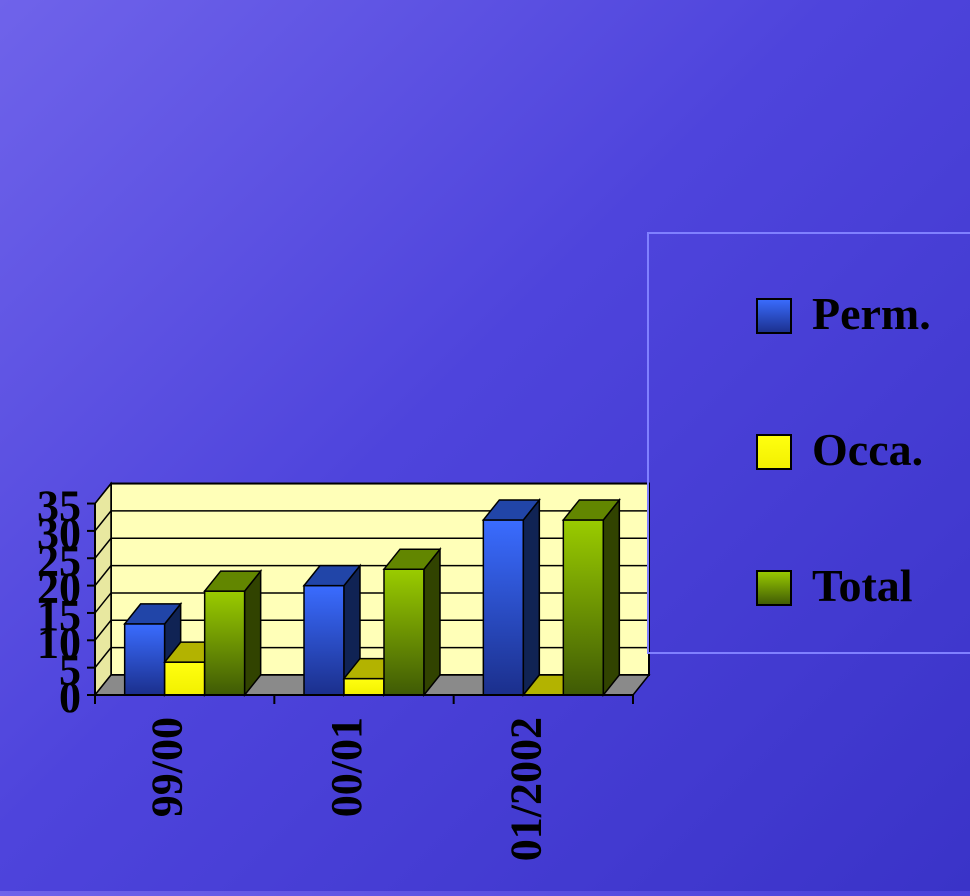 The height and width of the screenshot is (896, 970). Describe the element at coordinates (59, 560) in the screenshot. I see `y-tick-label: 25` at that location.